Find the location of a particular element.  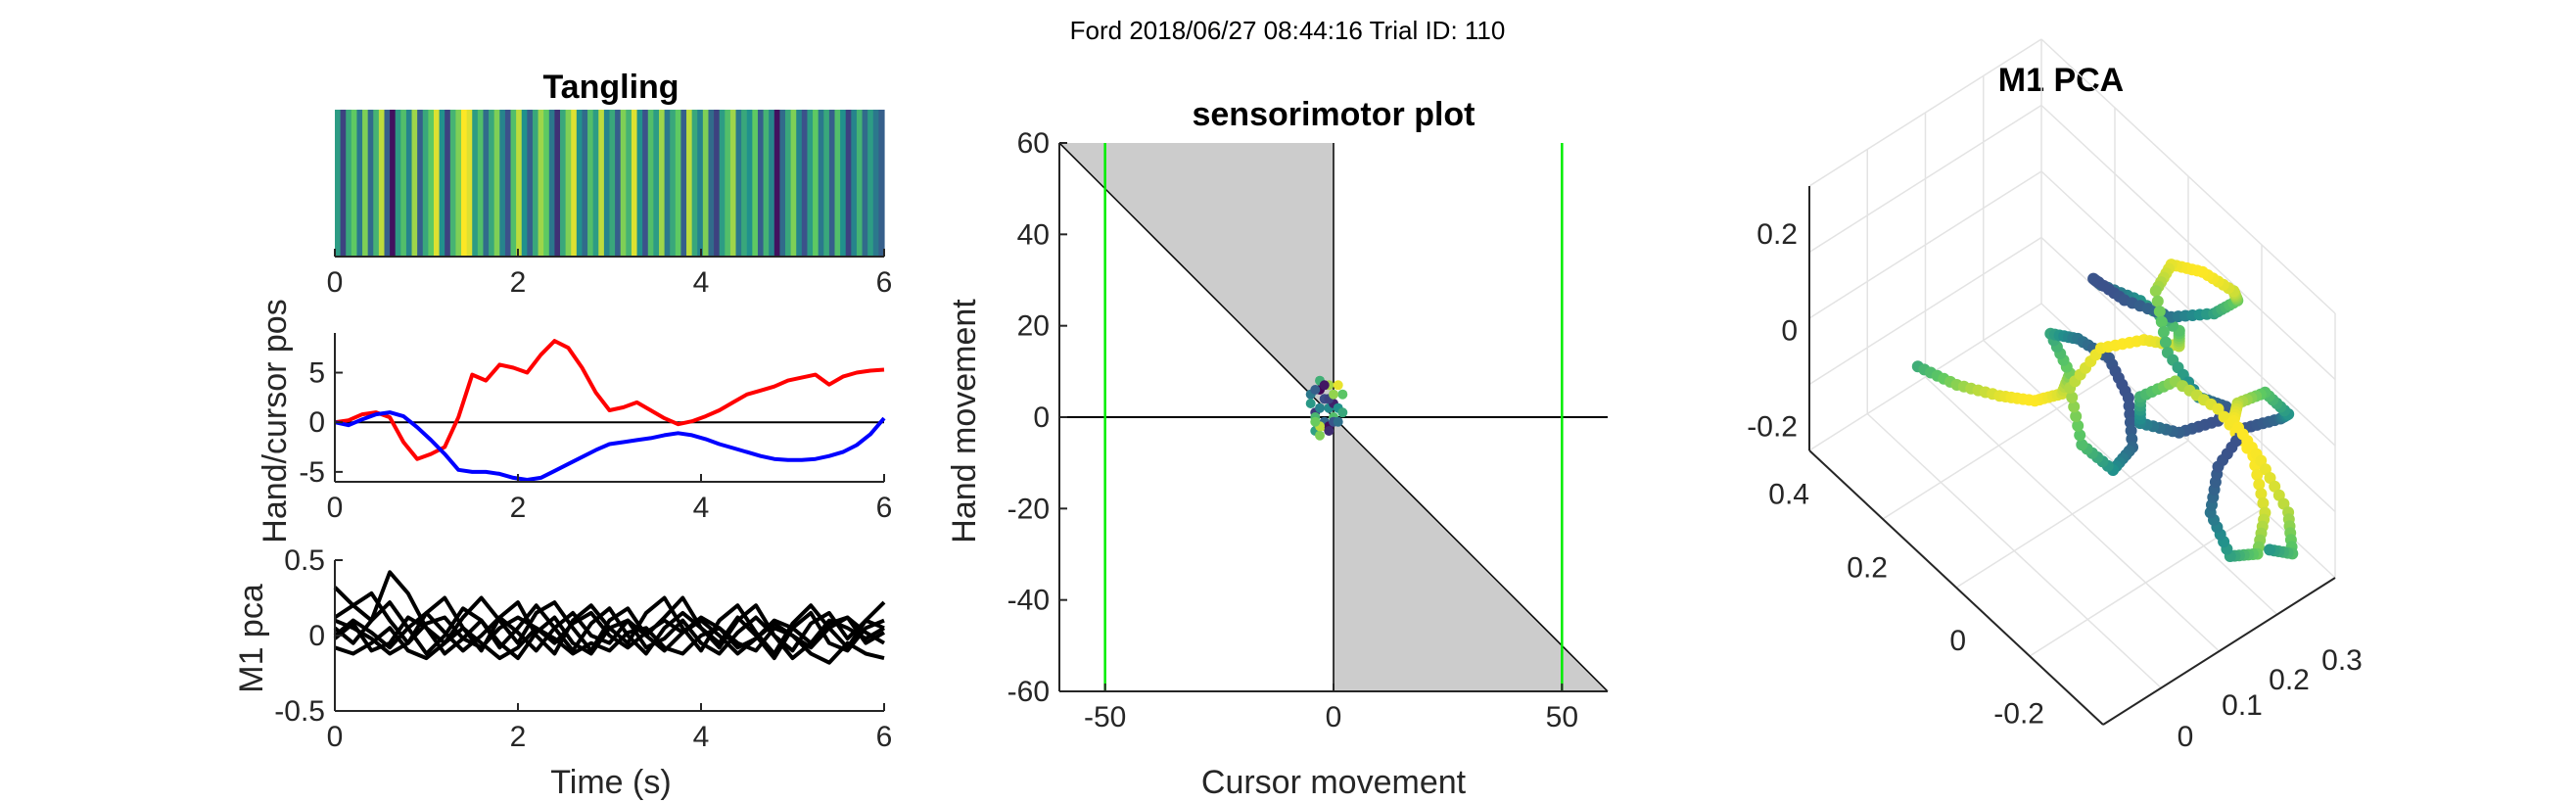

sensorimotor-xlabel: Cursor movement is located at coordinates (1334, 783).